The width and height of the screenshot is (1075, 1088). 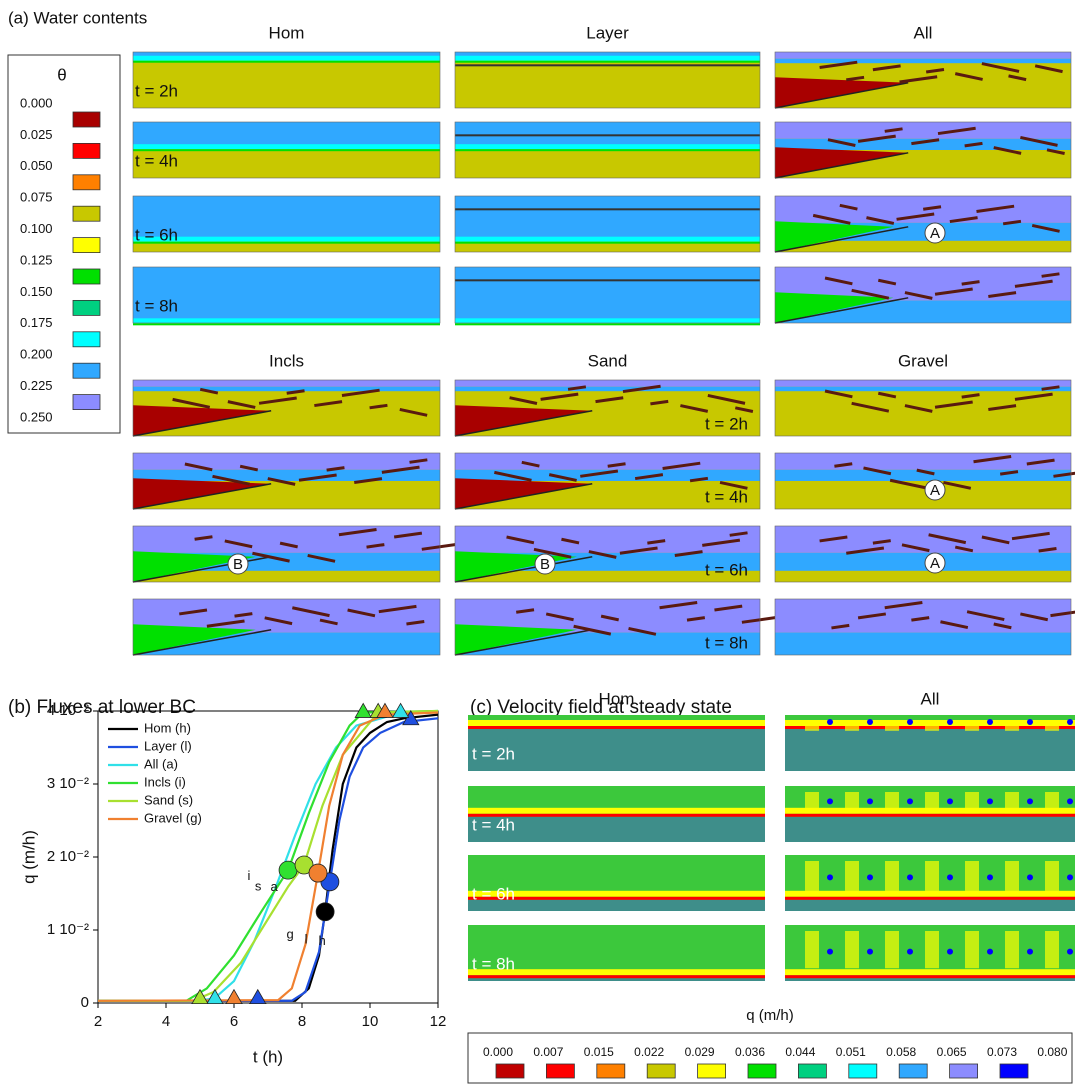 I want to click on front-edge, so click(x=286, y=242).